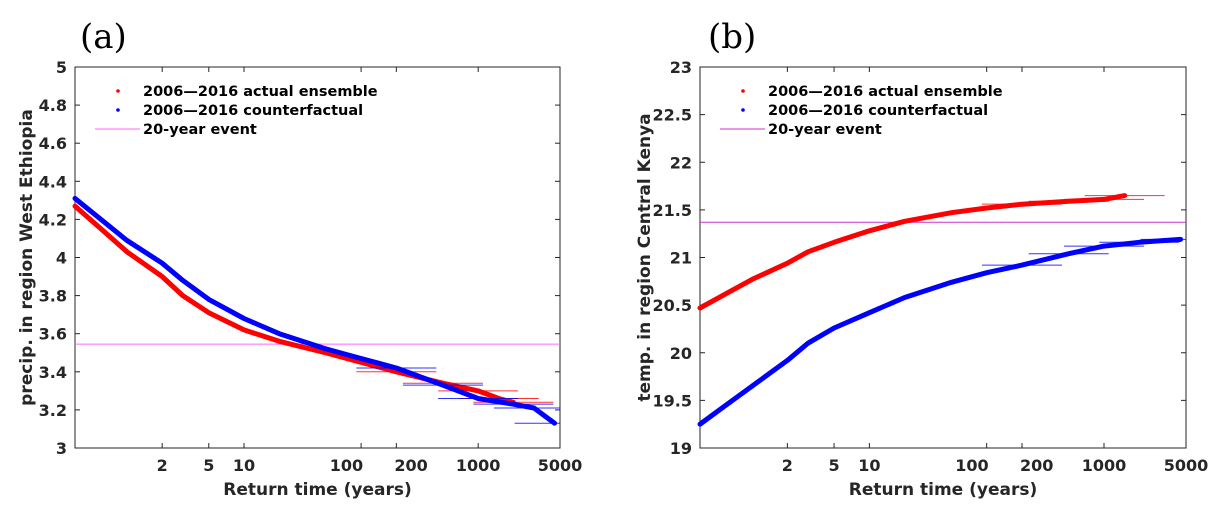 Image resolution: width=1226 pixels, height=517 pixels. I want to click on y-tick-label: 22.5, so click(672, 115).